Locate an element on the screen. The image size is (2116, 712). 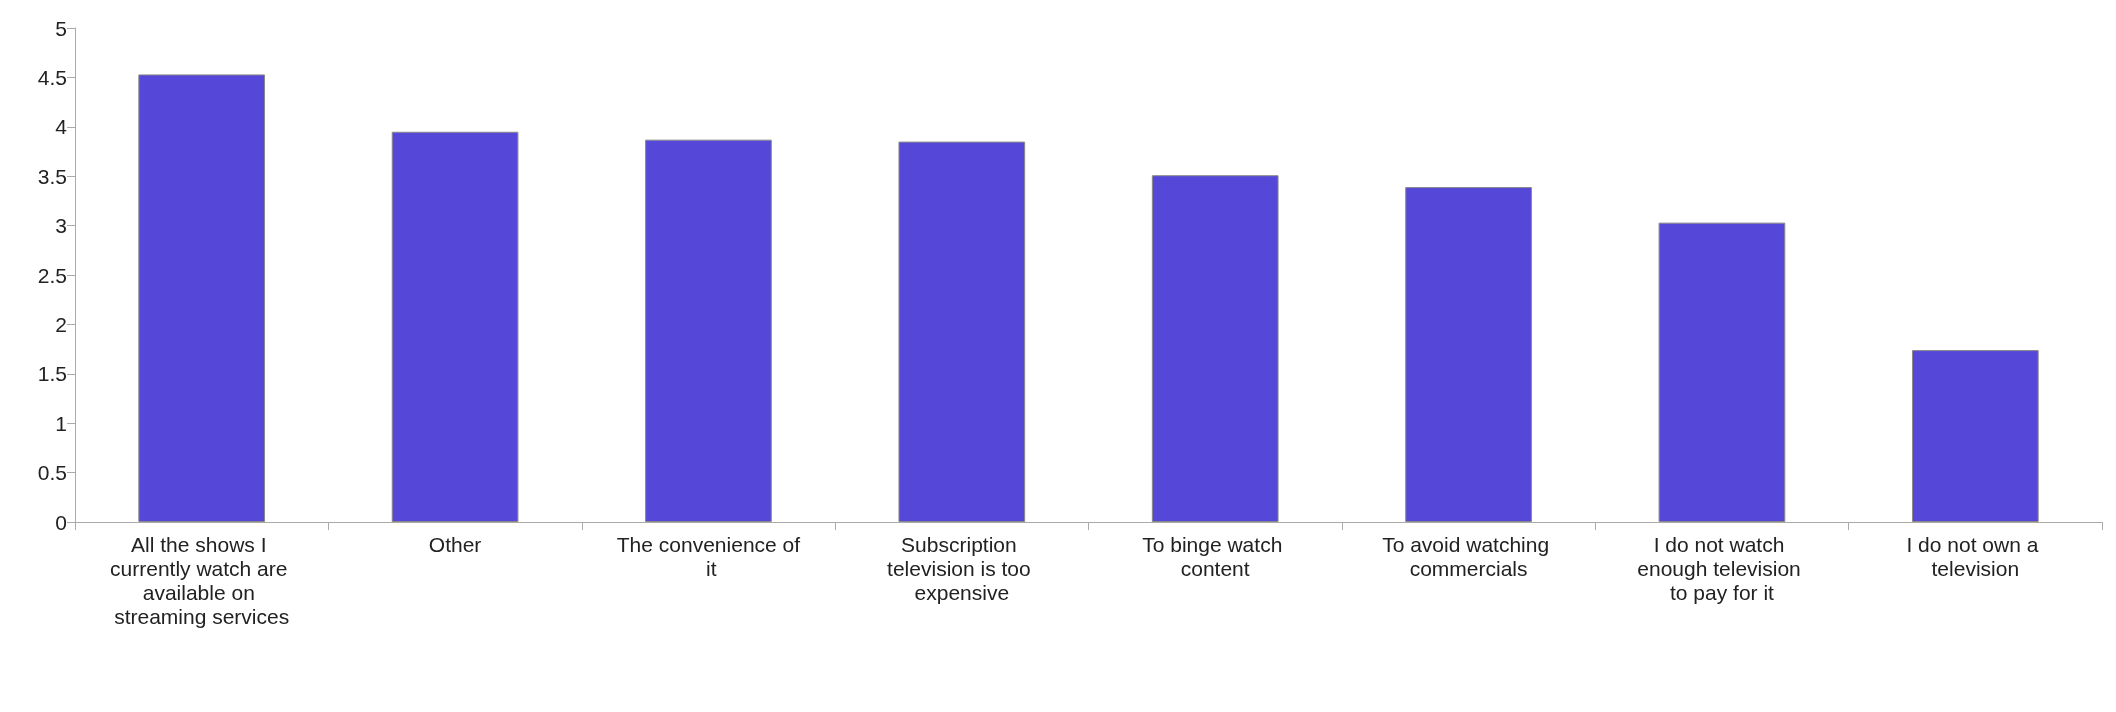
y-tick-label: 4 is located at coordinates (61, 127).